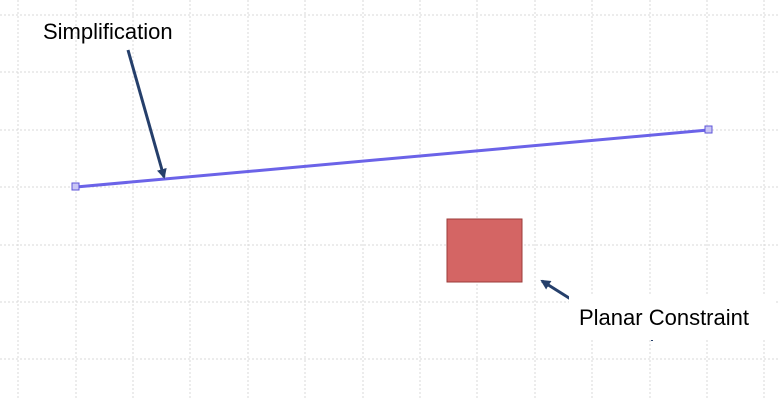 The width and height of the screenshot is (779, 400). What do you see at coordinates (484, 250) in the screenshot?
I see `planar-rectangle` at bounding box center [484, 250].